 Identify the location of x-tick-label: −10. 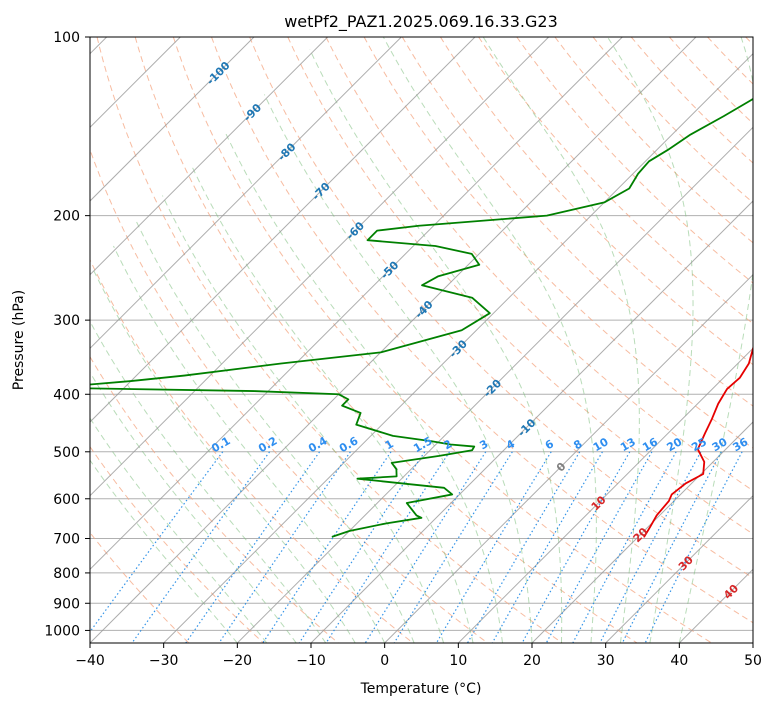
(311, 661).